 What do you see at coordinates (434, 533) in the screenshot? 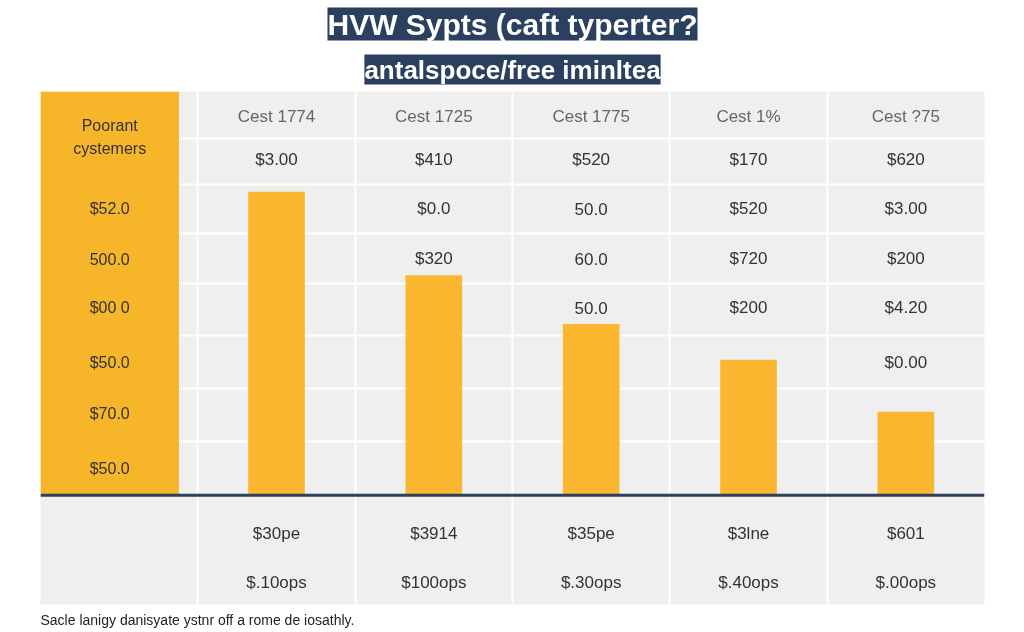
I see `text: $3914` at bounding box center [434, 533].